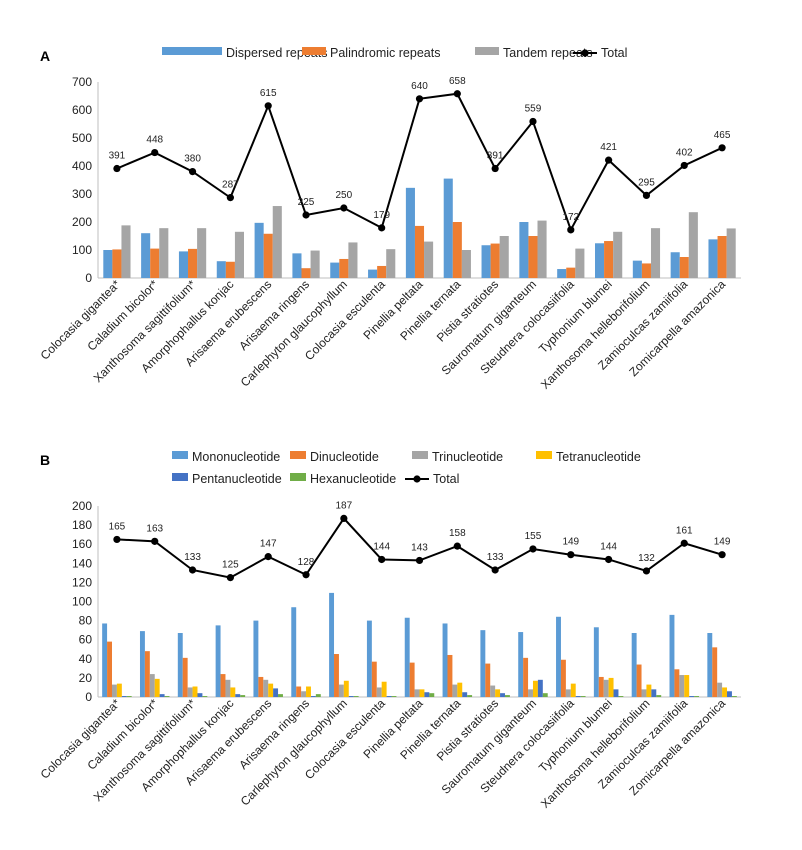 This screenshot has width=802, height=850. What do you see at coordinates (548, 53) in the screenshot?
I see `legend-label: Tandem repeats` at bounding box center [548, 53].